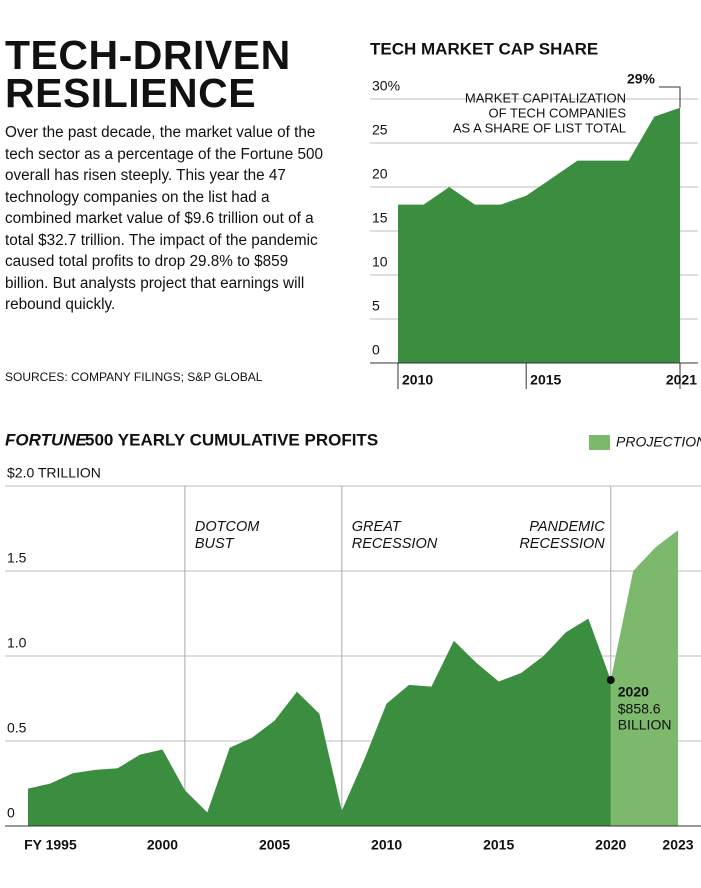  What do you see at coordinates (558, 112) in the screenshot?
I see `annotation-text: OF TECH COMPANIES` at bounding box center [558, 112].